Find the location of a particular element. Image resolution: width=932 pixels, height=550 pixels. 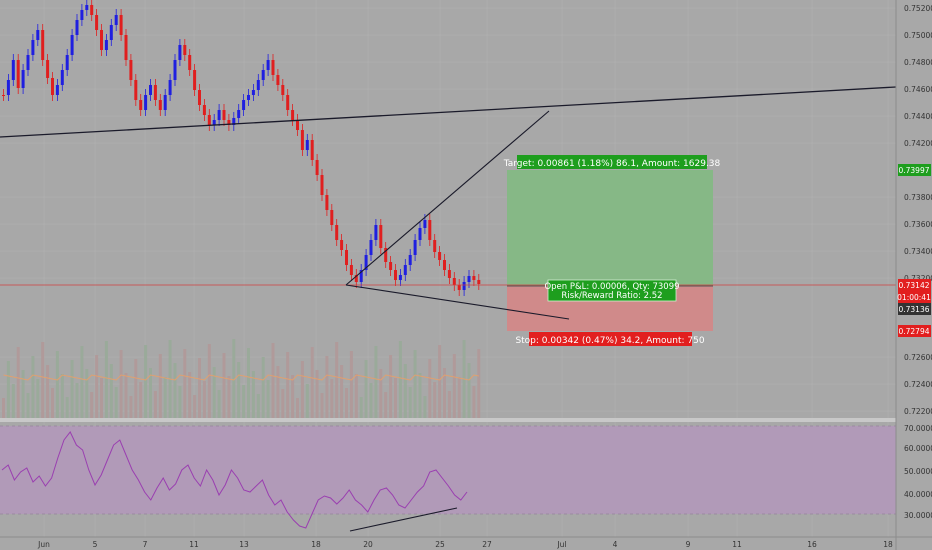

time-tick: 11 is located at coordinates (194, 544).